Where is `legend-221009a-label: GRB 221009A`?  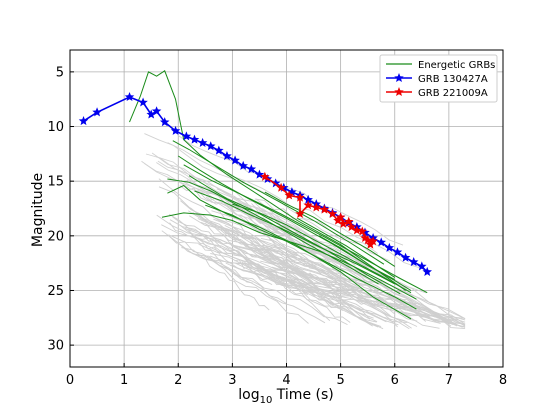
legend-221009a-label: GRB 221009A is located at coordinates (453, 93).